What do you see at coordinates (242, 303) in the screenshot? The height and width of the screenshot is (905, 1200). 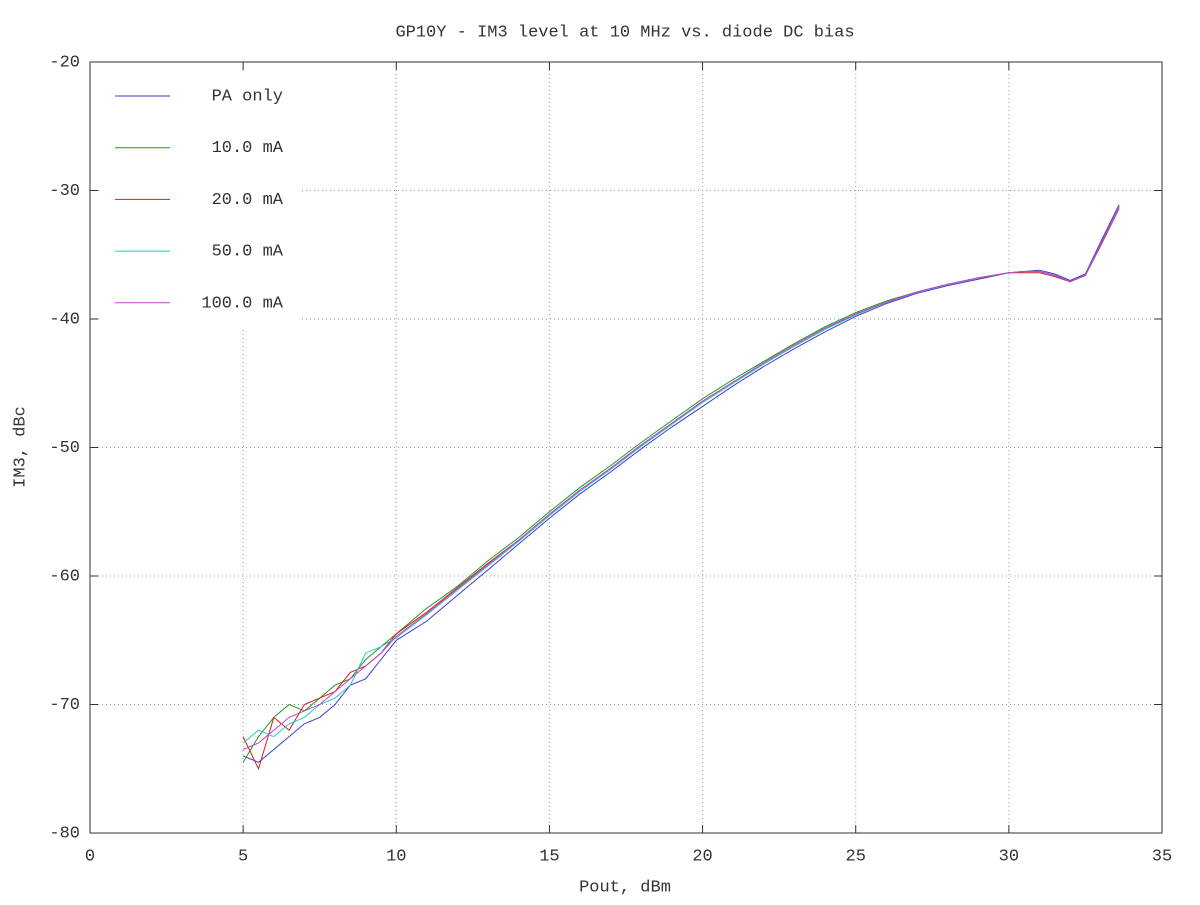 I see `legend-label: 100.0 mA` at bounding box center [242, 303].